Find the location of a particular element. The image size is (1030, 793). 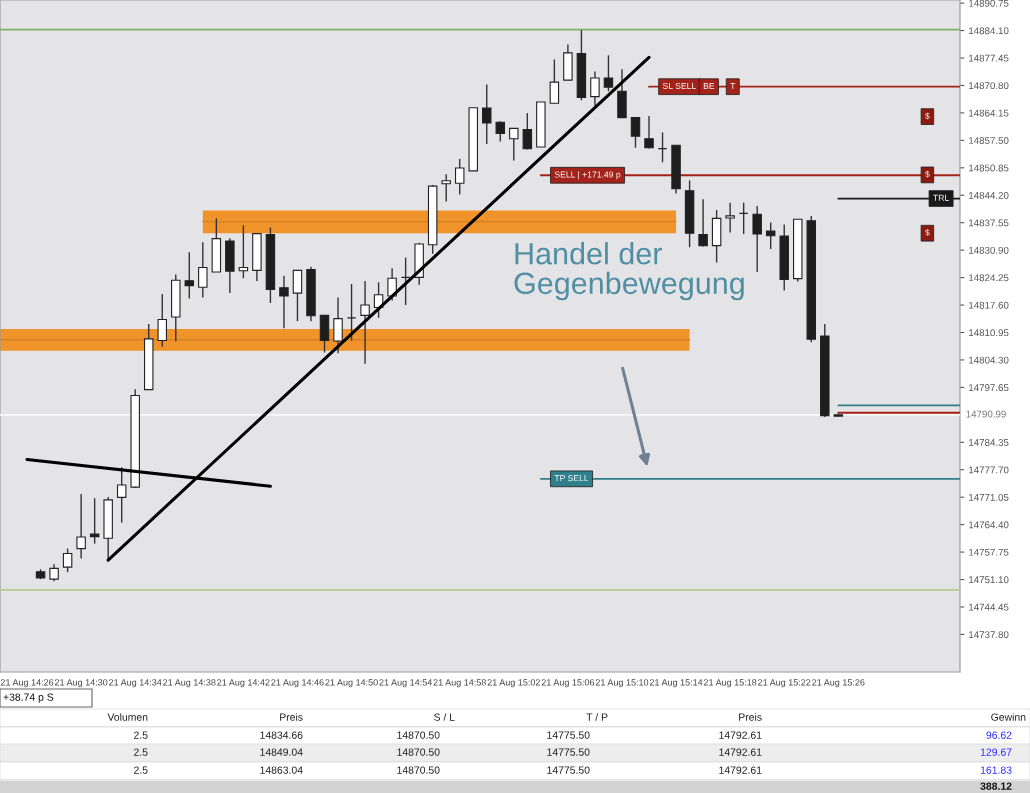

x-tick-label: 21 Aug 15:18 is located at coordinates (730, 683).